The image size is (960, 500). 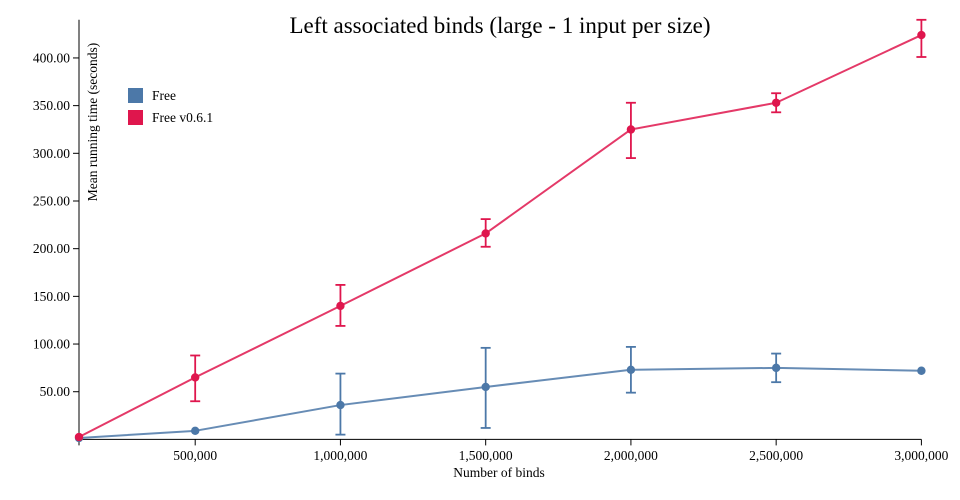 What do you see at coordinates (921, 455) in the screenshot?
I see `x-tick-label: 3,000,000` at bounding box center [921, 455].